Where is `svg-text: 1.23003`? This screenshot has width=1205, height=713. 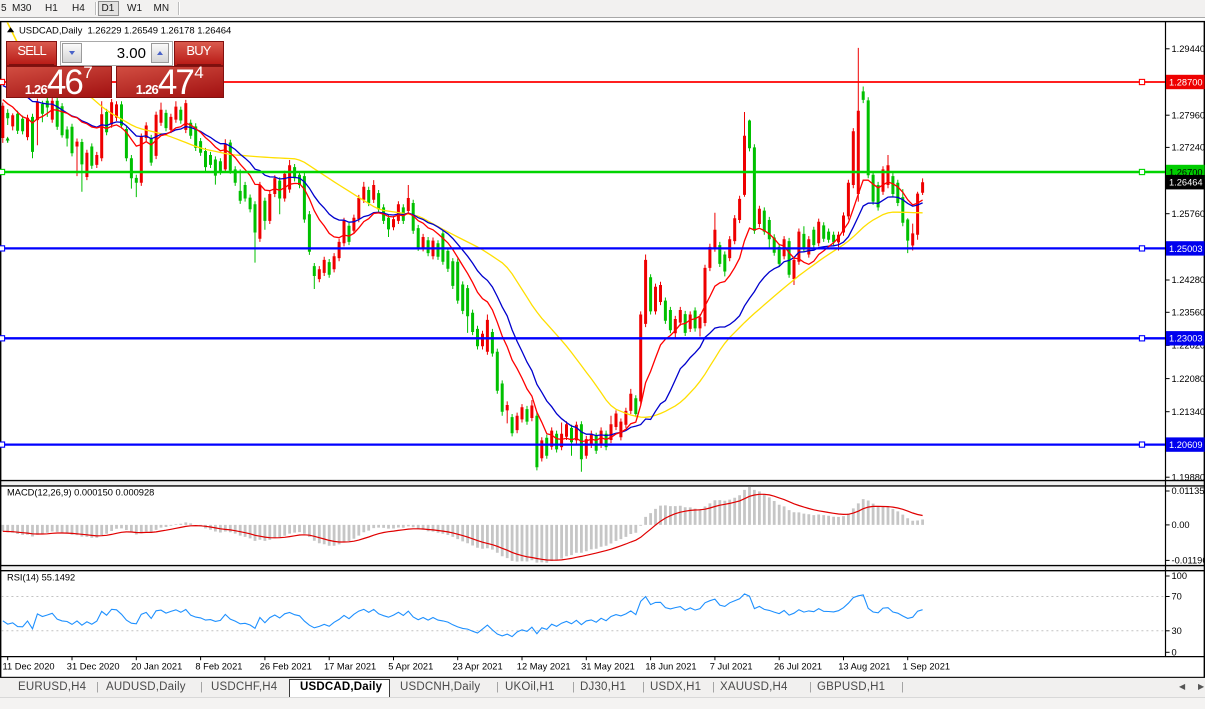
svg-text: 1.23003 is located at coordinates (1186, 339).